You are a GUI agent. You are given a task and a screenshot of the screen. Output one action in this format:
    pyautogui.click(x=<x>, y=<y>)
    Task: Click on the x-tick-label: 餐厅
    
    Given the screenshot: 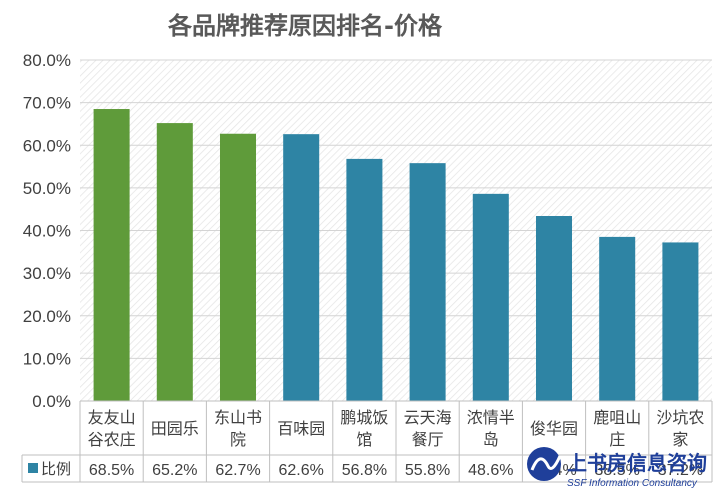 What is the action you would take?
    pyautogui.click(x=428, y=439)
    